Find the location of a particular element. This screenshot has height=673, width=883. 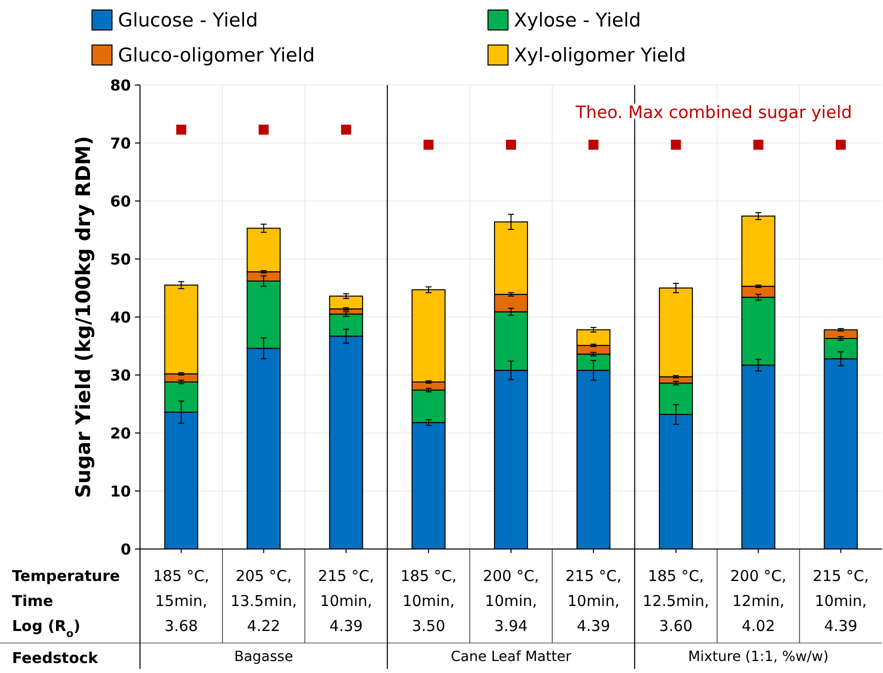

y-tick-label: 10 is located at coordinates (120, 491).